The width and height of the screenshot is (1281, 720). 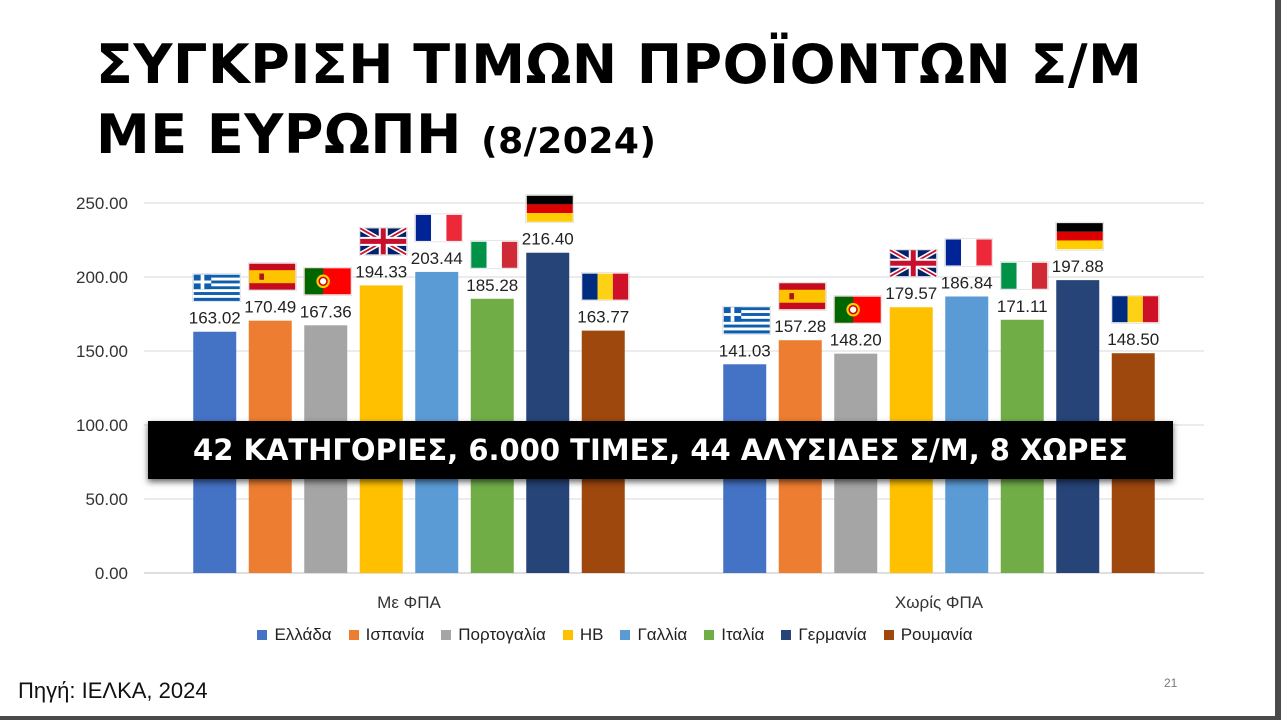 I want to click on y-tick-label: 0.00, so click(x=111, y=573).